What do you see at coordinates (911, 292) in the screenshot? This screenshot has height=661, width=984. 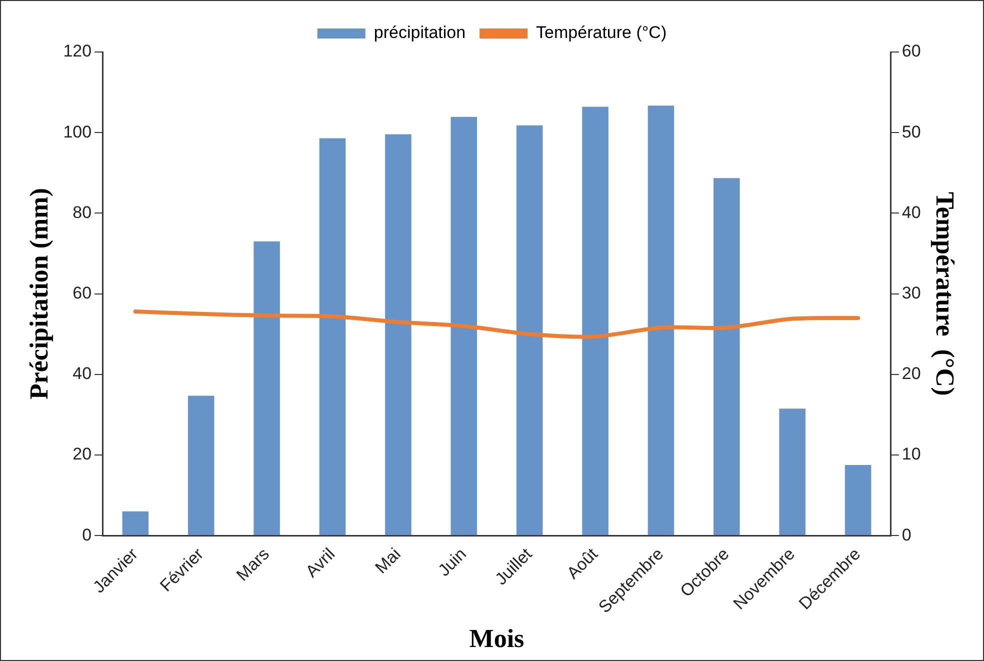 I see `y2-tick-label: 30` at bounding box center [911, 292].